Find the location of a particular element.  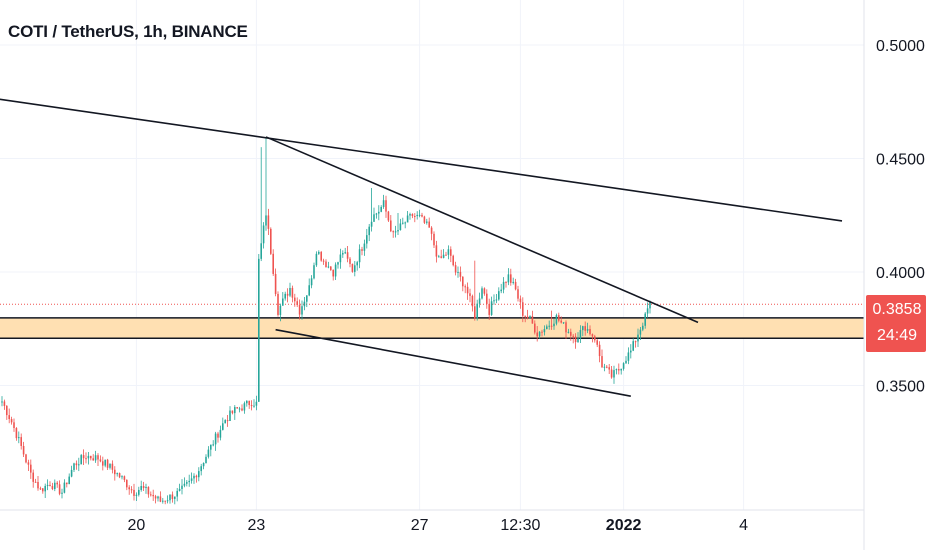

y-tick-label: 0.4000 is located at coordinates (900, 273).